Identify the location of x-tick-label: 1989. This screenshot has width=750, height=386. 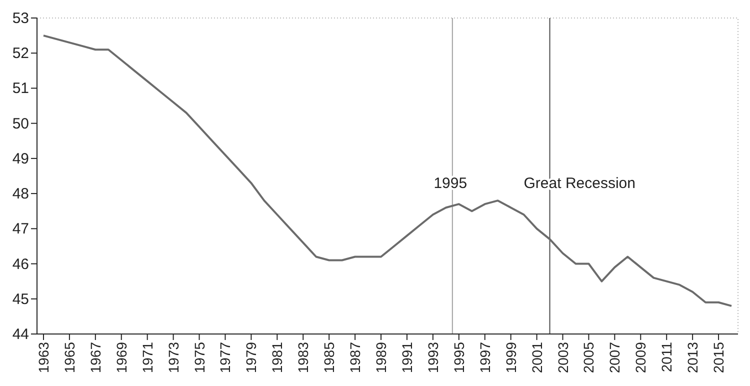
(381, 358).